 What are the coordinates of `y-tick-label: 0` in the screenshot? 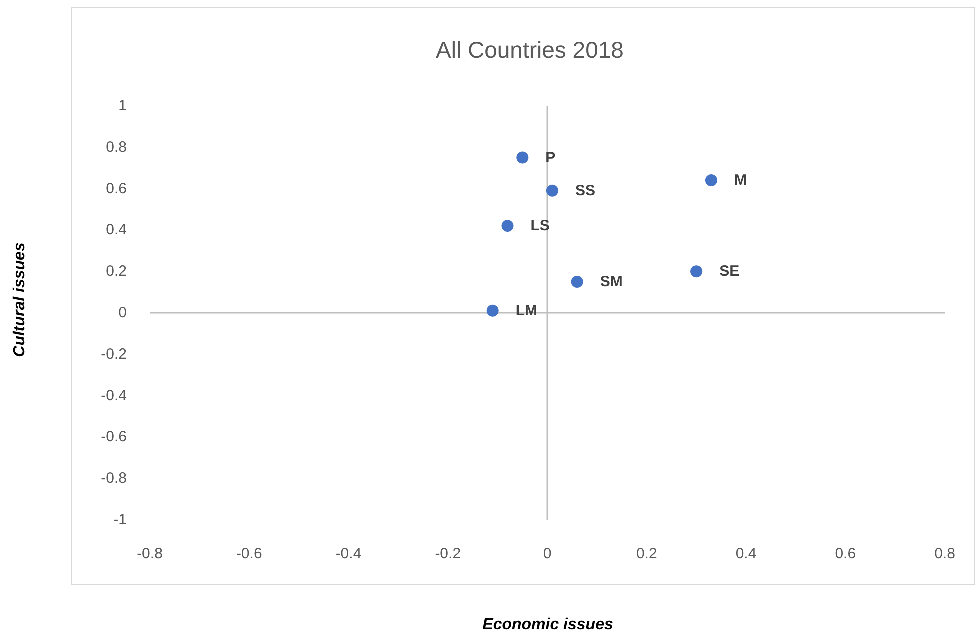 It's located at (122, 313).